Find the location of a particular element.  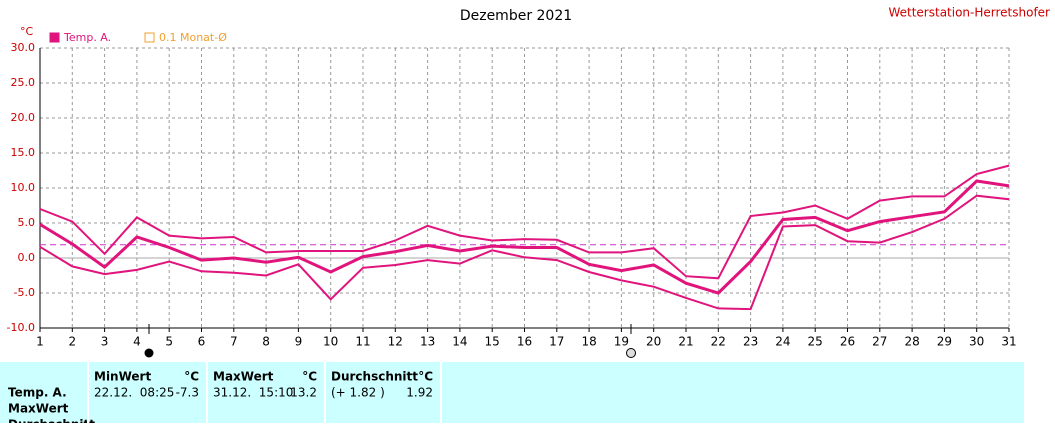

col-value: -7.3 is located at coordinates (187, 393).